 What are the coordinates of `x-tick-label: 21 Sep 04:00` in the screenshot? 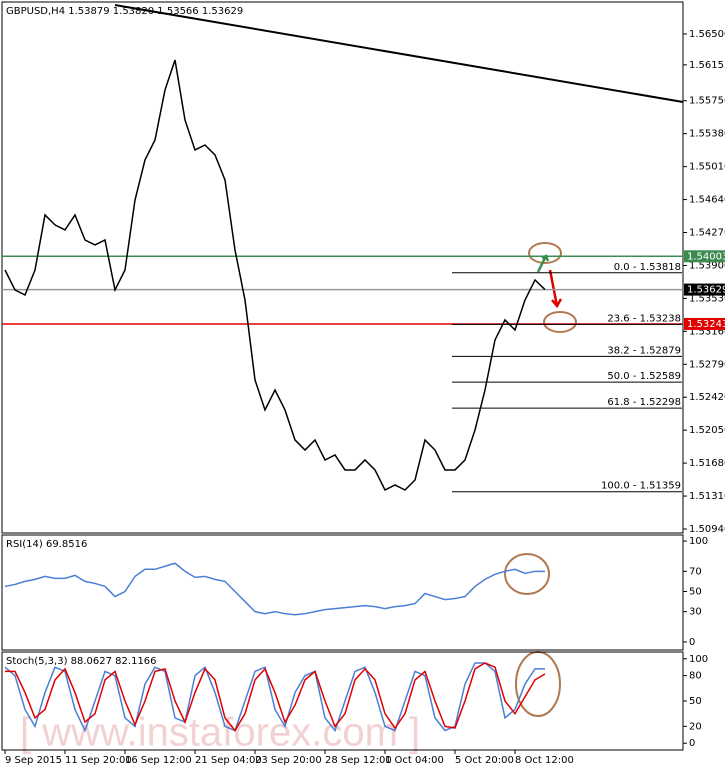 It's located at (228, 760).